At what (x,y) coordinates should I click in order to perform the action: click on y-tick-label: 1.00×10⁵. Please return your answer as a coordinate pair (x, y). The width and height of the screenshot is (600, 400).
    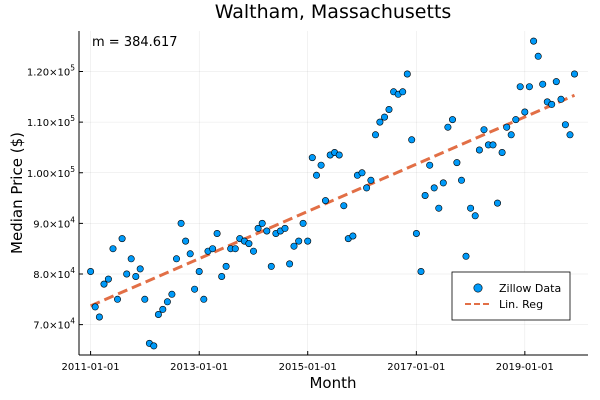
    Looking at the image, I should click on (51, 172).